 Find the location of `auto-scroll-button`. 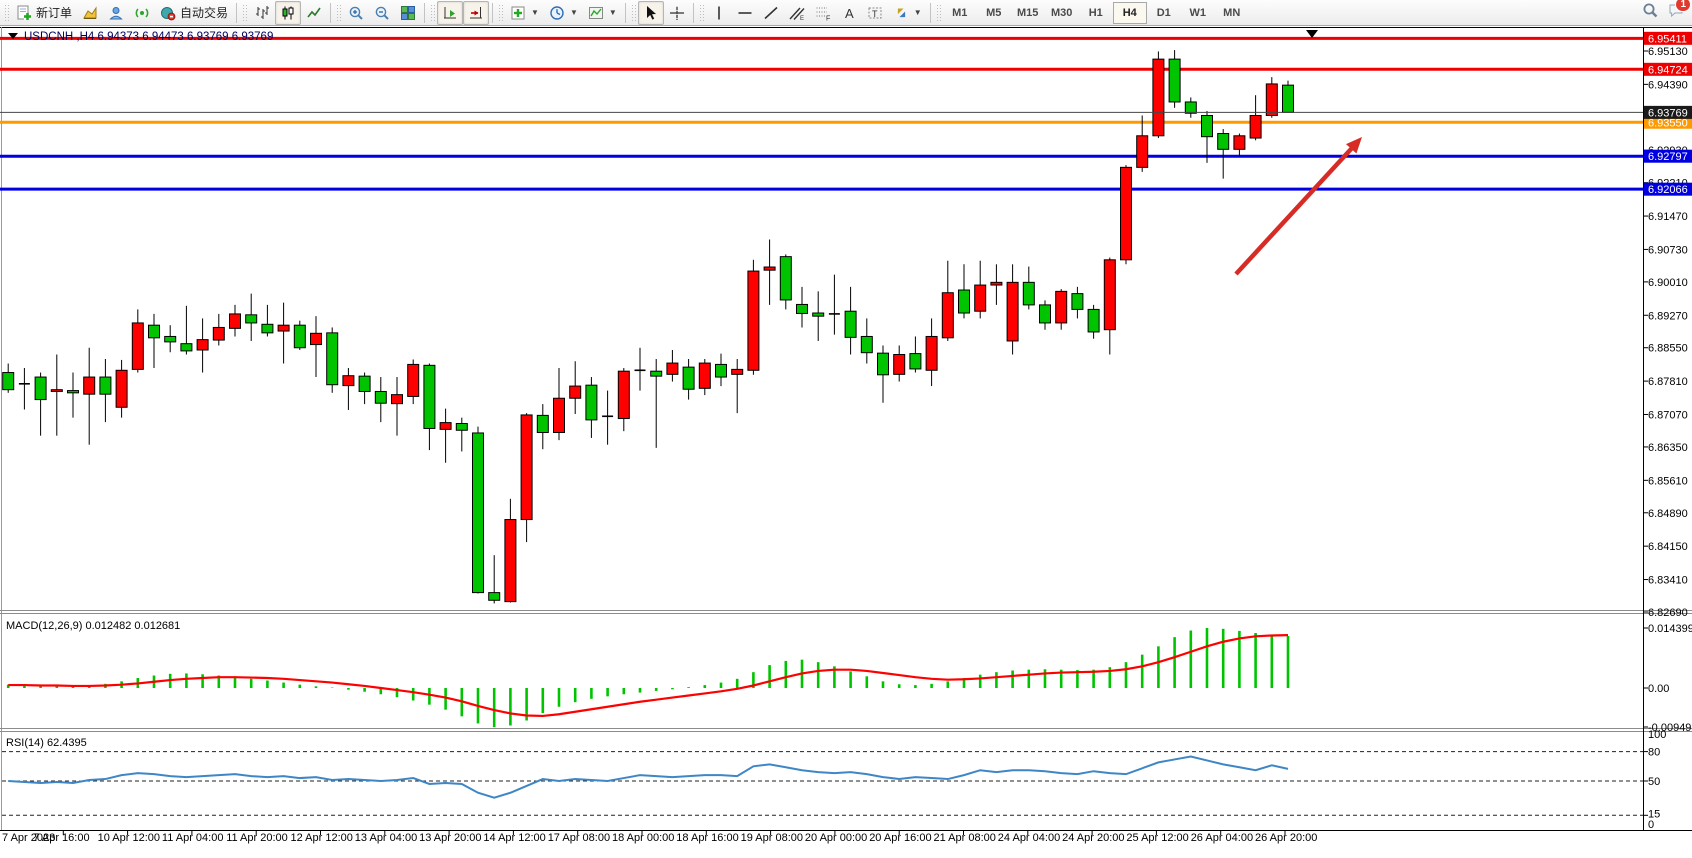

auto-scroll-button is located at coordinates (450, 12).